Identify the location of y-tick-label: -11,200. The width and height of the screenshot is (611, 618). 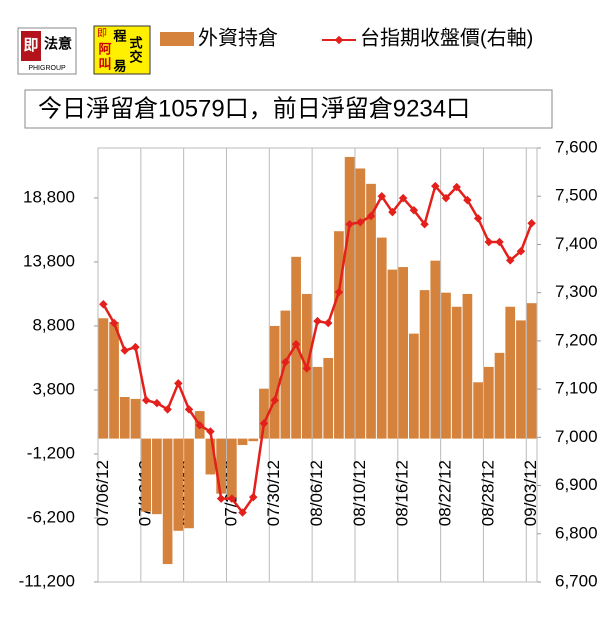
(47, 580).